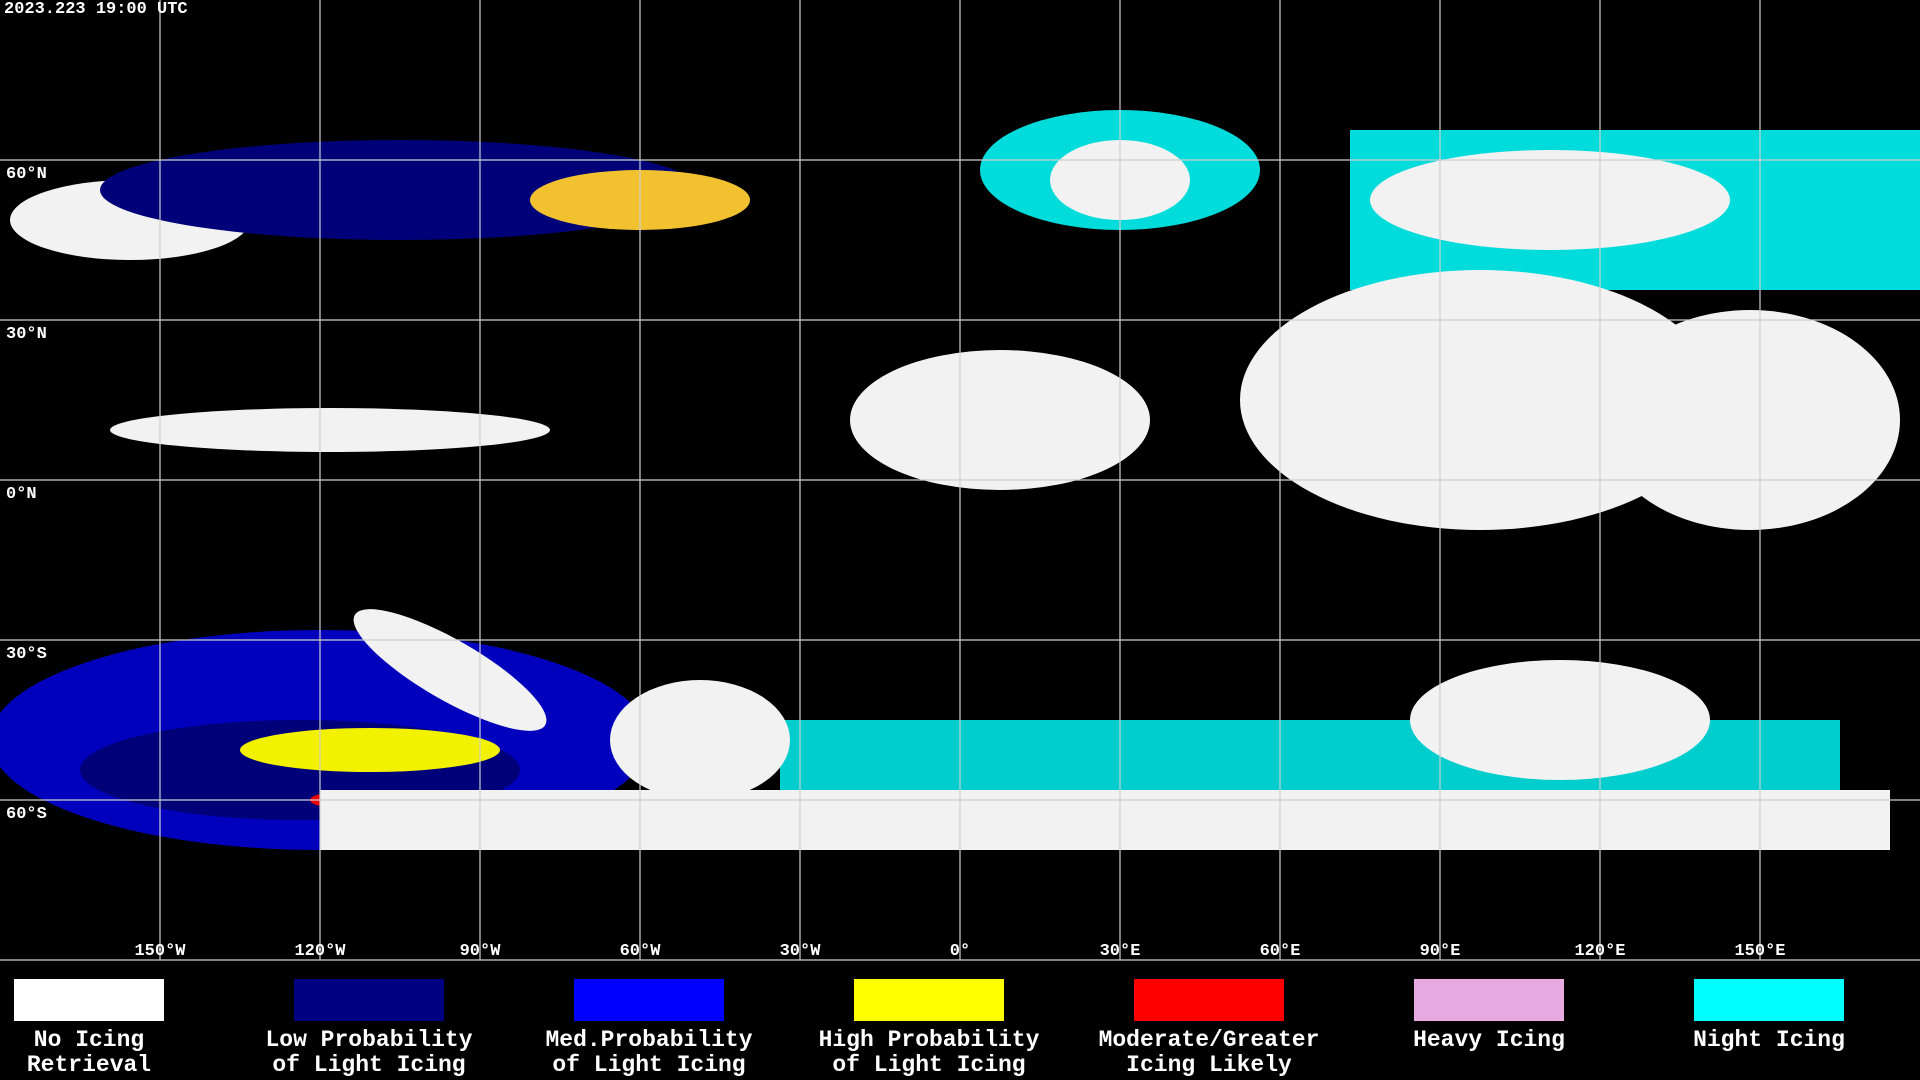  Describe the element at coordinates (1280, 951) in the screenshot. I see `longitude-label: 60°E` at that location.